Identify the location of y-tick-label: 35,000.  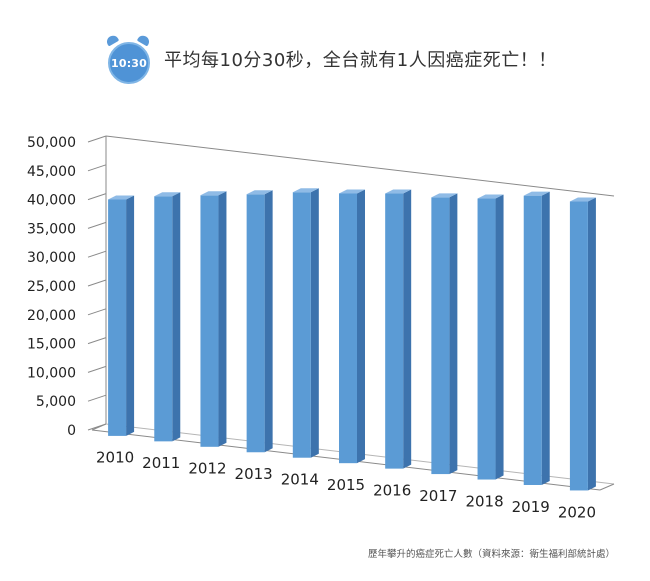
(51, 229).